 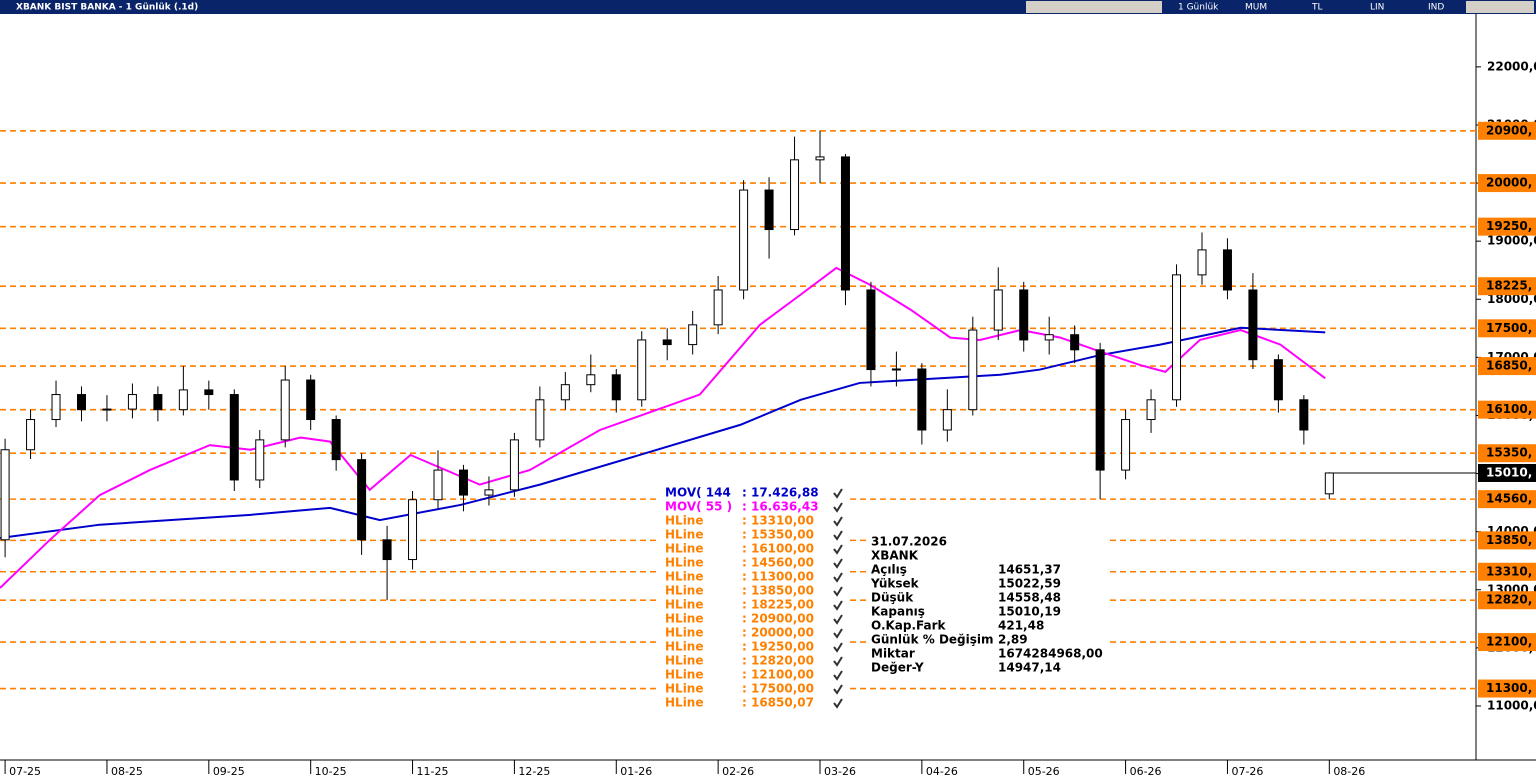 What do you see at coordinates (1029, 598) in the screenshot?
I see `info-value: 14558,48` at bounding box center [1029, 598].